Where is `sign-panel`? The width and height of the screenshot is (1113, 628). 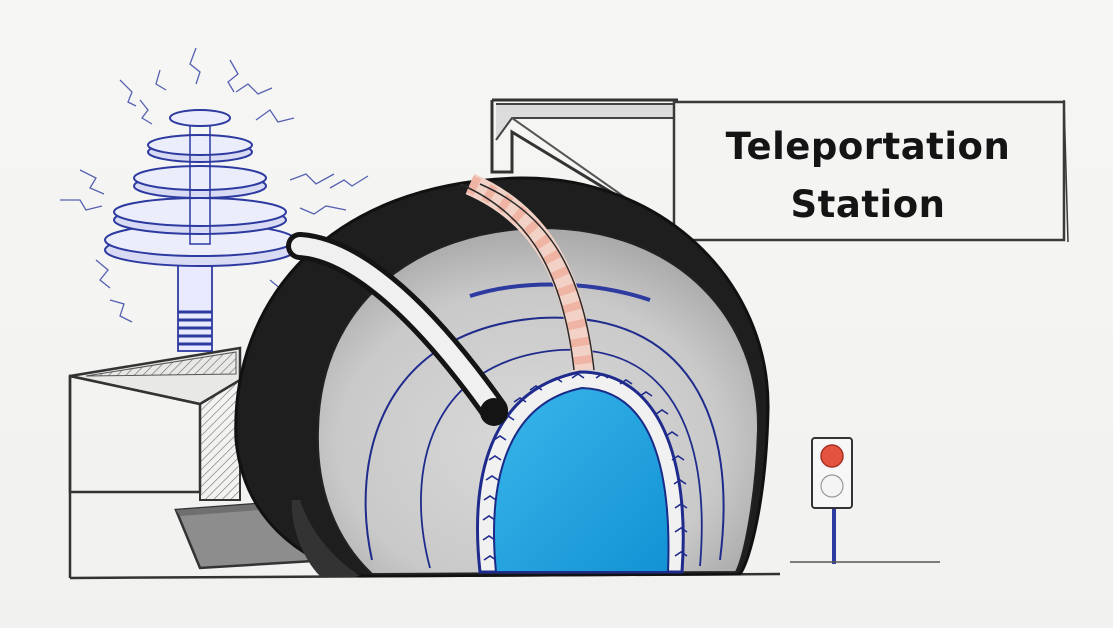
sign-panel is located at coordinates (869, 171).